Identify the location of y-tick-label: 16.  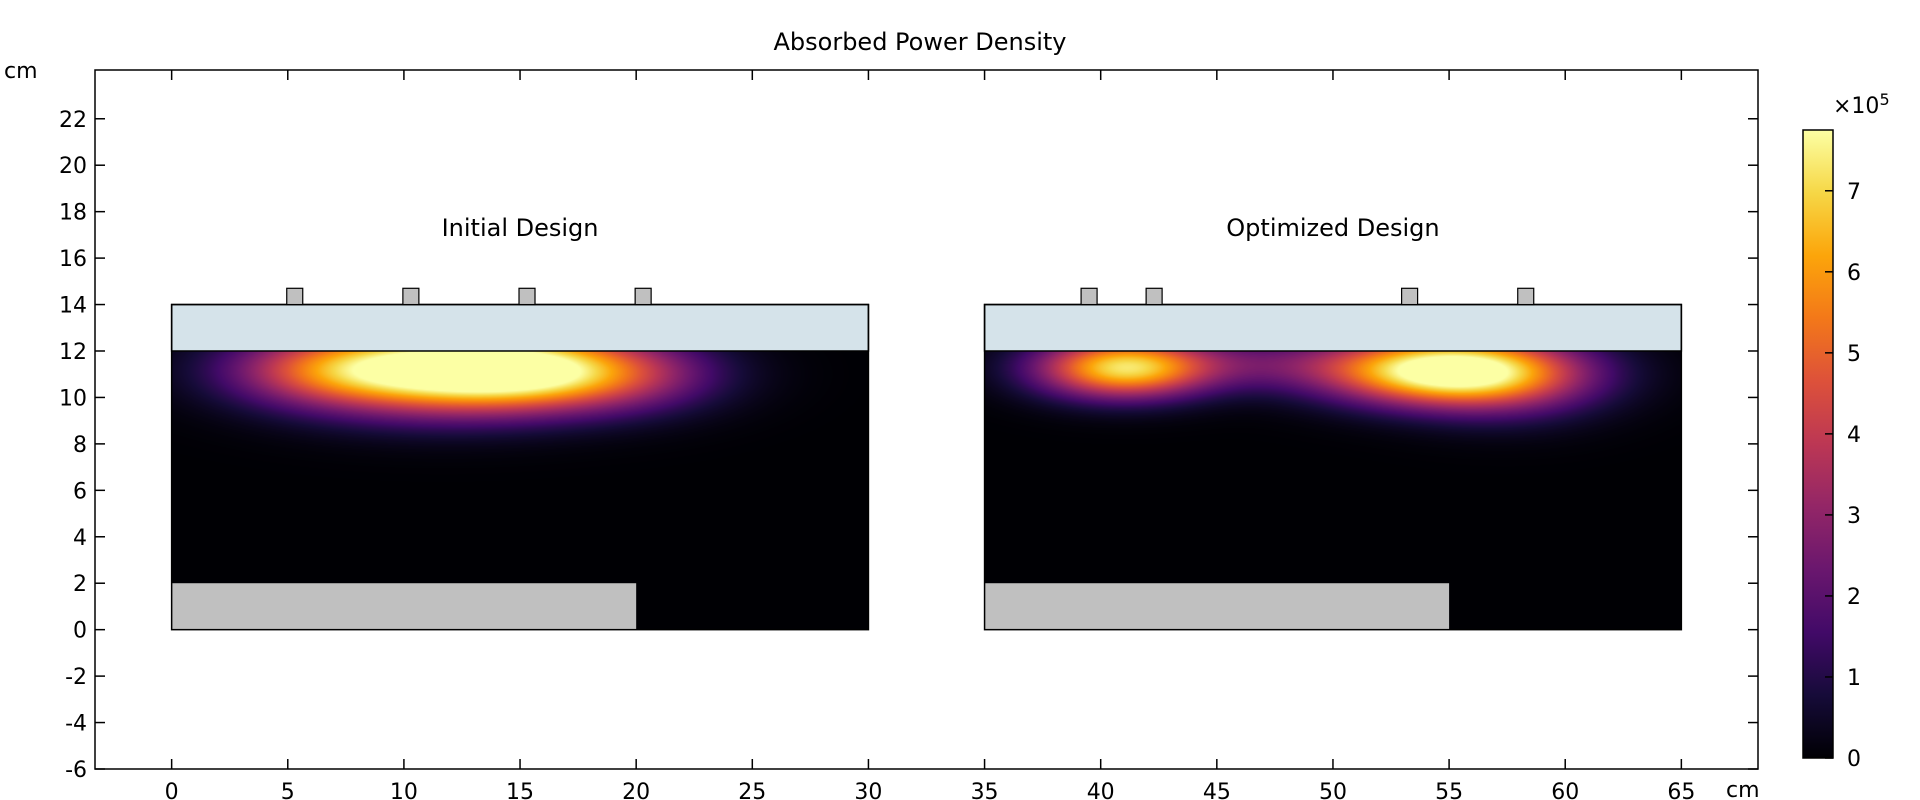
(73, 259).